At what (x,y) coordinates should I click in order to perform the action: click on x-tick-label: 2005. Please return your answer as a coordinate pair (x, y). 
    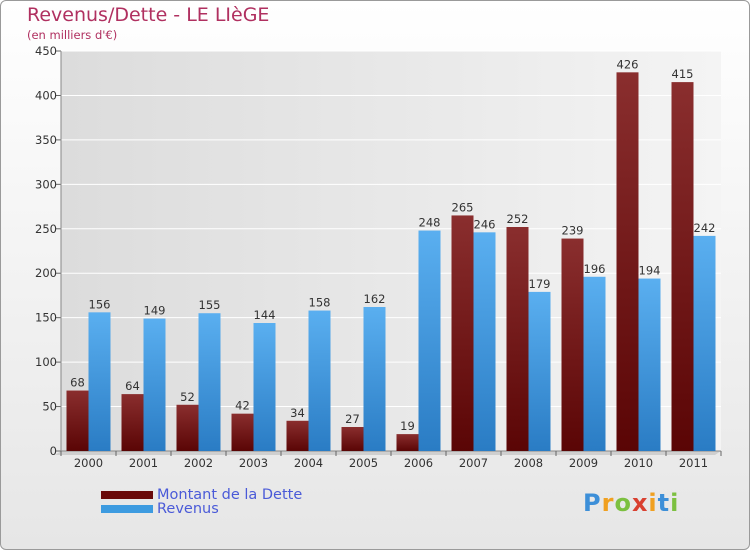
    Looking at the image, I should click on (363, 463).